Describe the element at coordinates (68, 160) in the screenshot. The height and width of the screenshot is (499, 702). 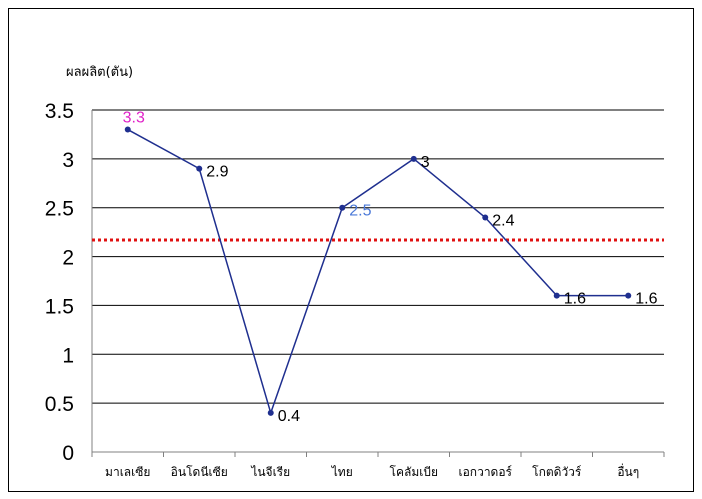
I see `y-tick-label: 3` at that location.